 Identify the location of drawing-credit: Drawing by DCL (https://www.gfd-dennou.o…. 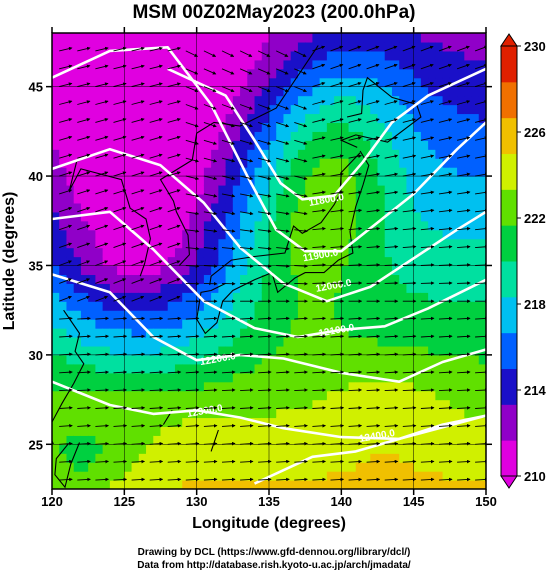
(274, 552).